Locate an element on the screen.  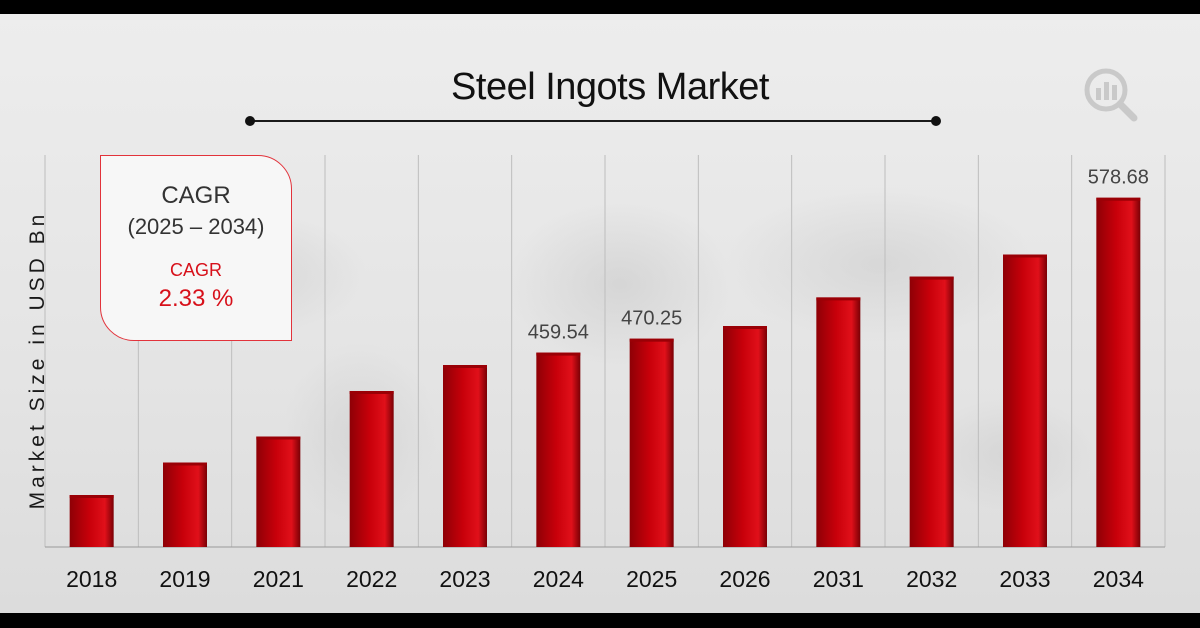
cagr-callout: CAGR (2025 – 2034) CAGR 2.33 % is located at coordinates (196, 248).